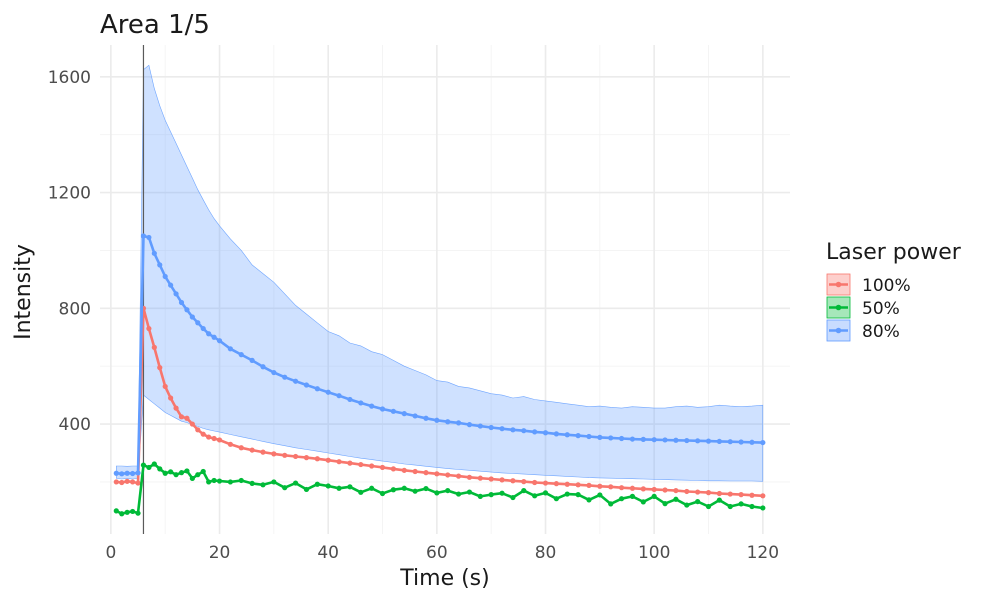  What do you see at coordinates (437, 553) in the screenshot?
I see `x-tick-label: 60` at bounding box center [437, 553].